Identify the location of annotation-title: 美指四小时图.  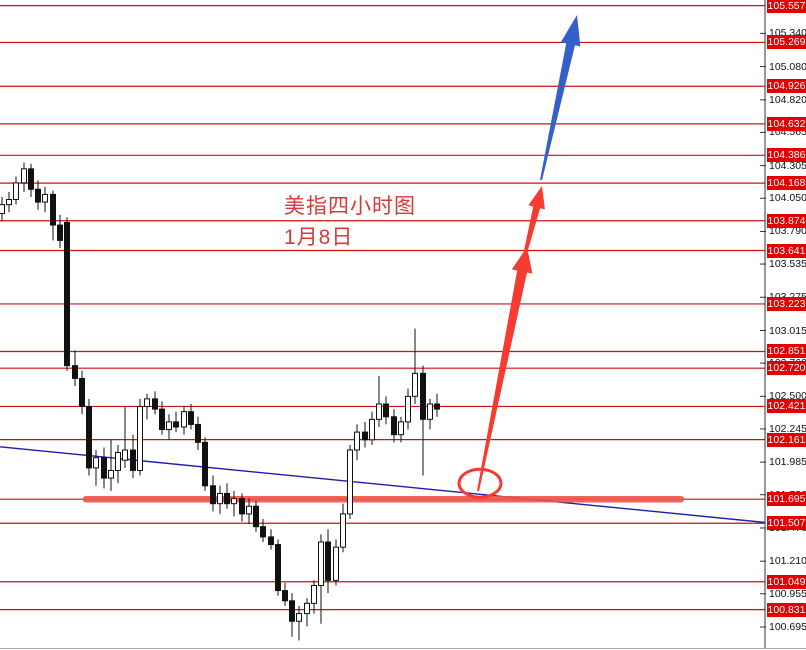
(350, 206).